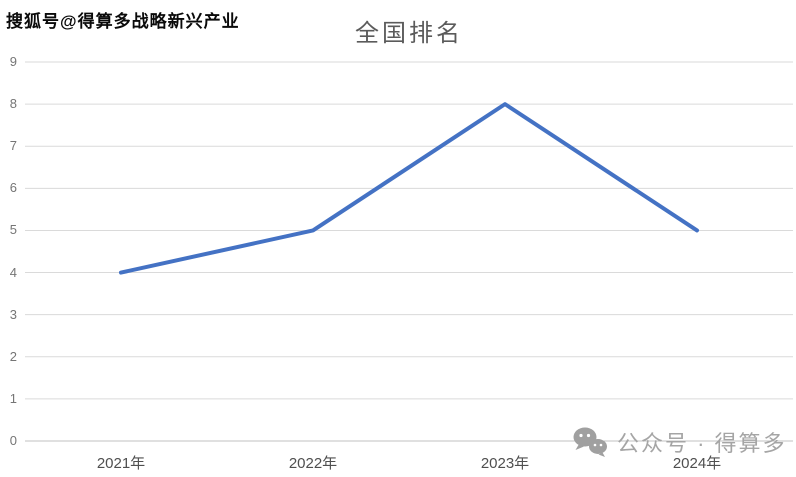 The image size is (796, 477). I want to click on y-tick-label: 9, so click(13, 61).